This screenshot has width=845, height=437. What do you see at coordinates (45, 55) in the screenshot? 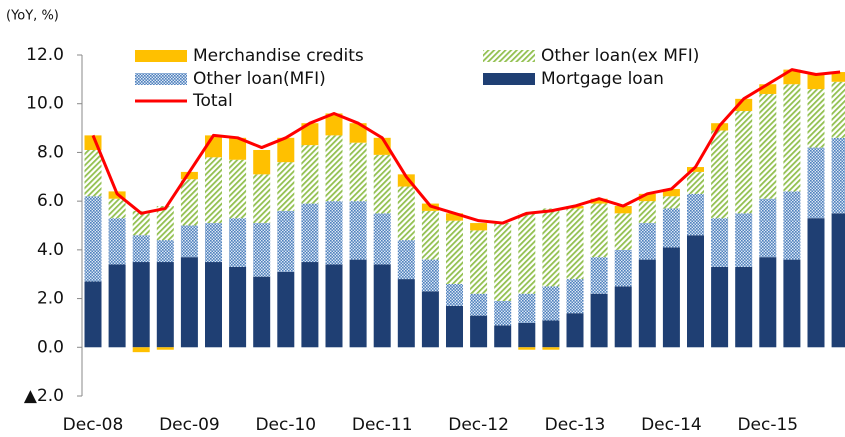
I see `y-tick-label: 12.0` at bounding box center [45, 55].